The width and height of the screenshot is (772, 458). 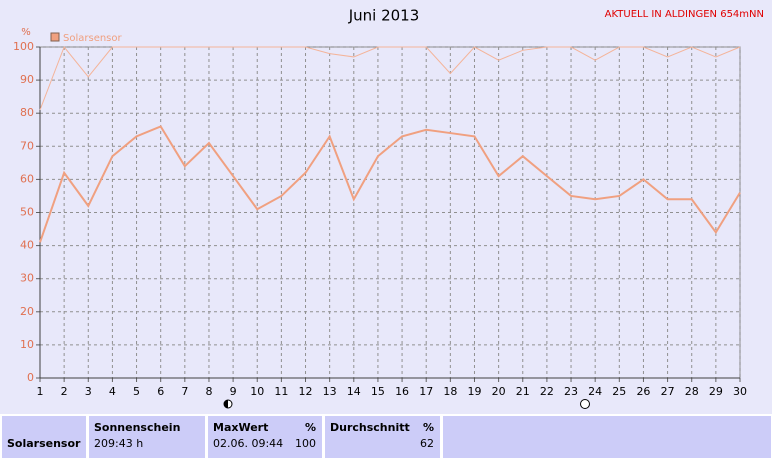 I want to click on x-tick-label: 30, so click(x=740, y=391).